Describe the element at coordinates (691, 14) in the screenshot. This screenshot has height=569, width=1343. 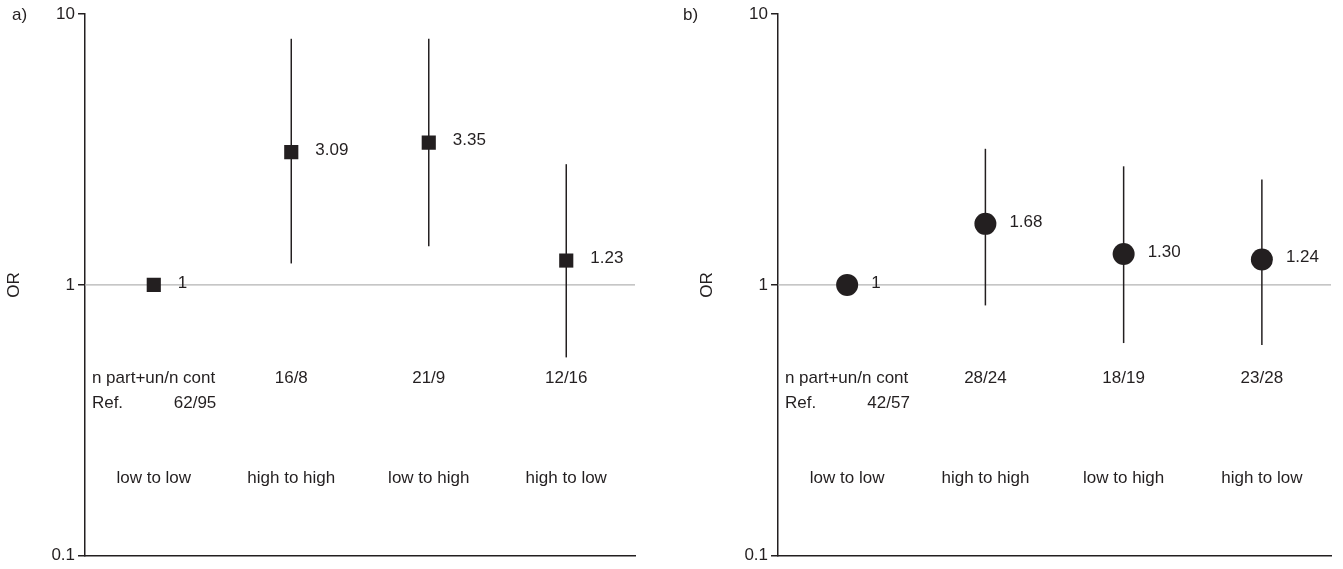
I see `chart-title: b)` at that location.